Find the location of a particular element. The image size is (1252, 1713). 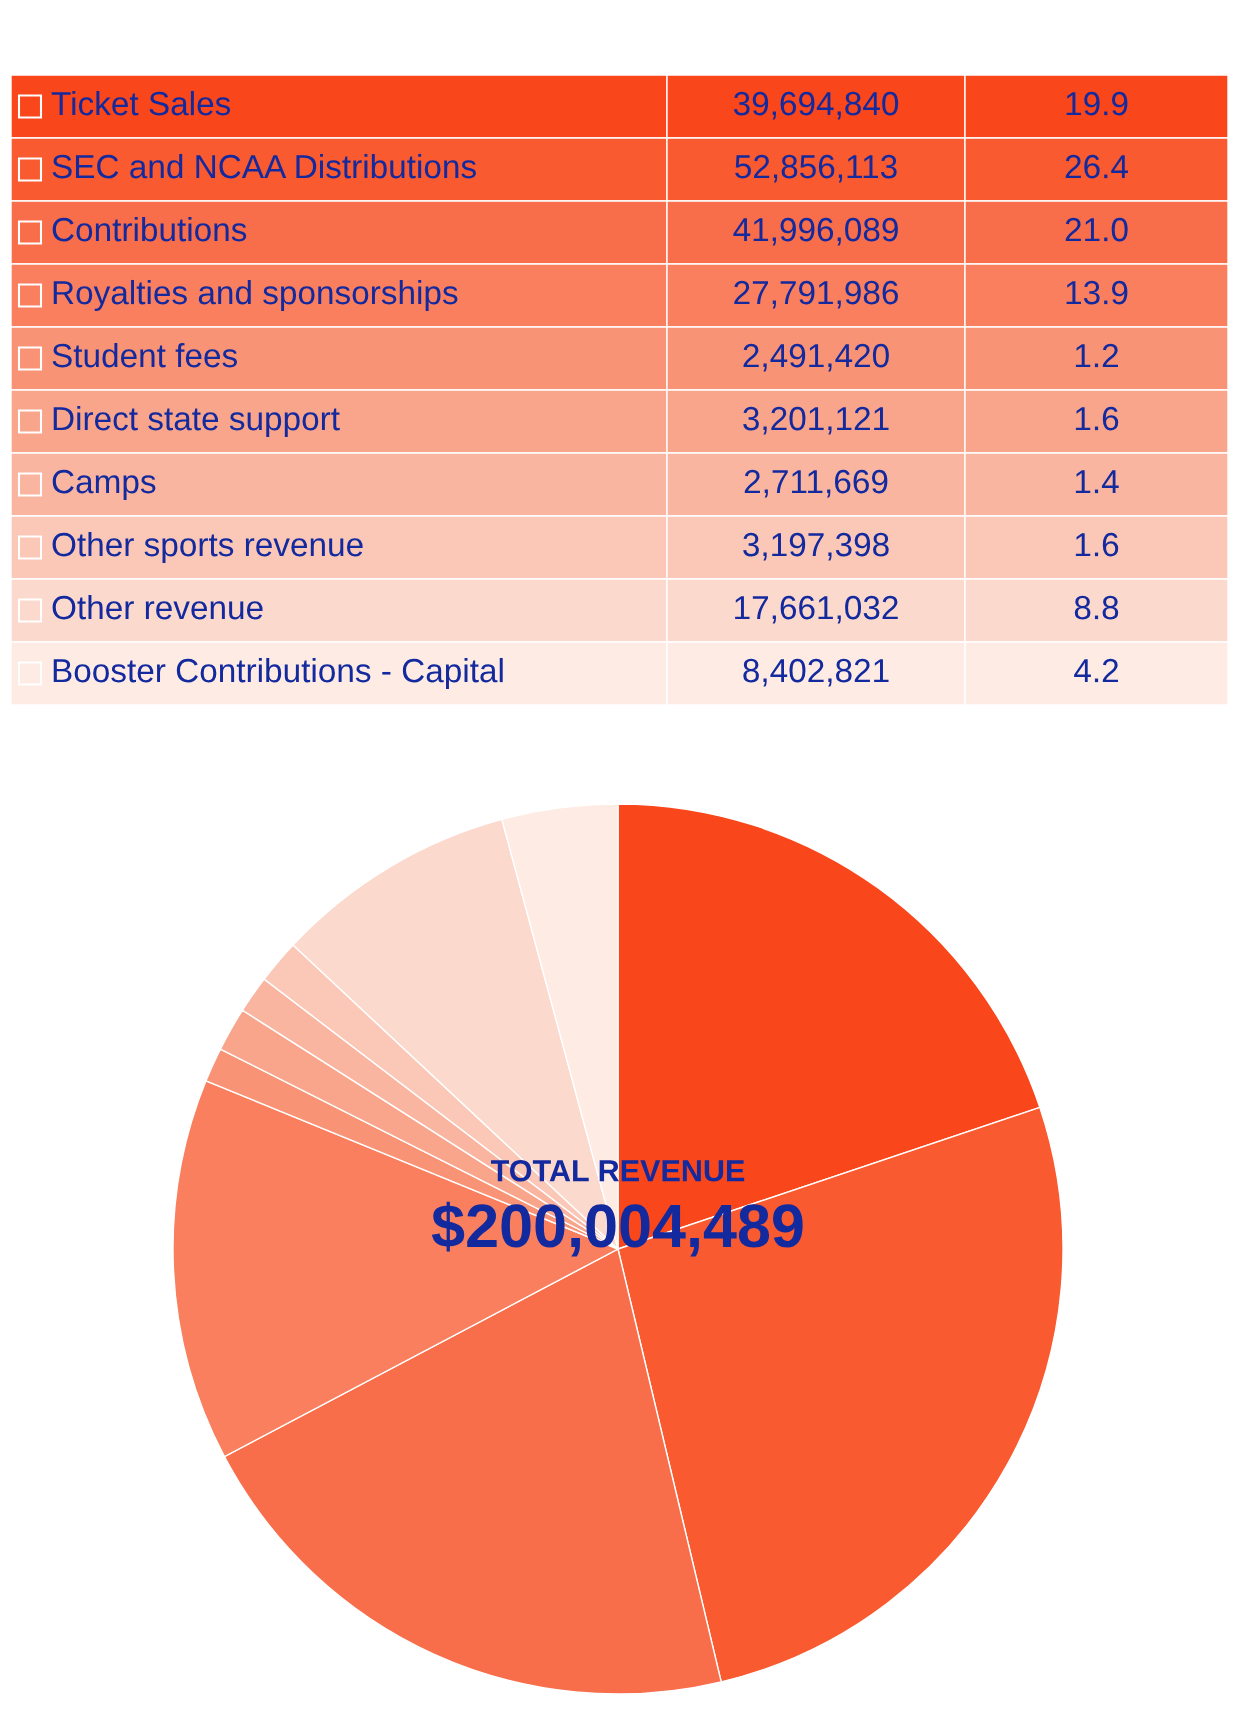

data-label: 41,996,089 is located at coordinates (815, 231).